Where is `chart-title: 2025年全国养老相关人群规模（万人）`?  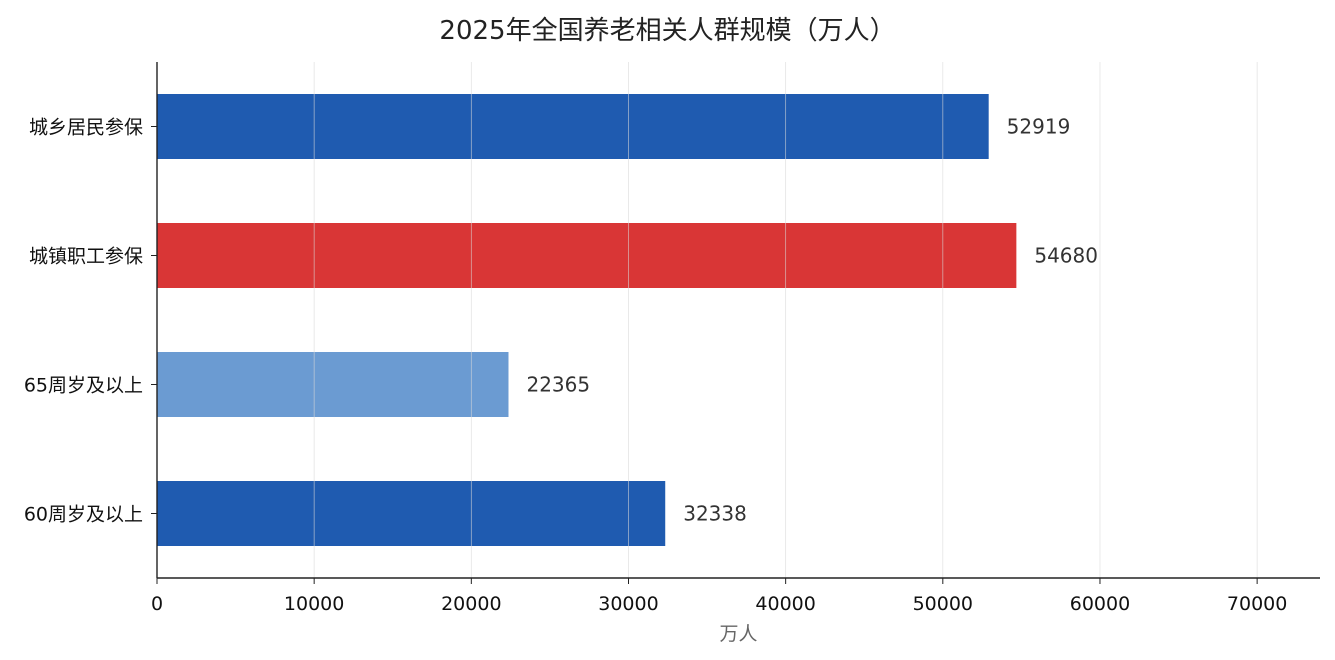
chart-title: 2025年全国养老相关人群规模（万人） is located at coordinates (667, 31).